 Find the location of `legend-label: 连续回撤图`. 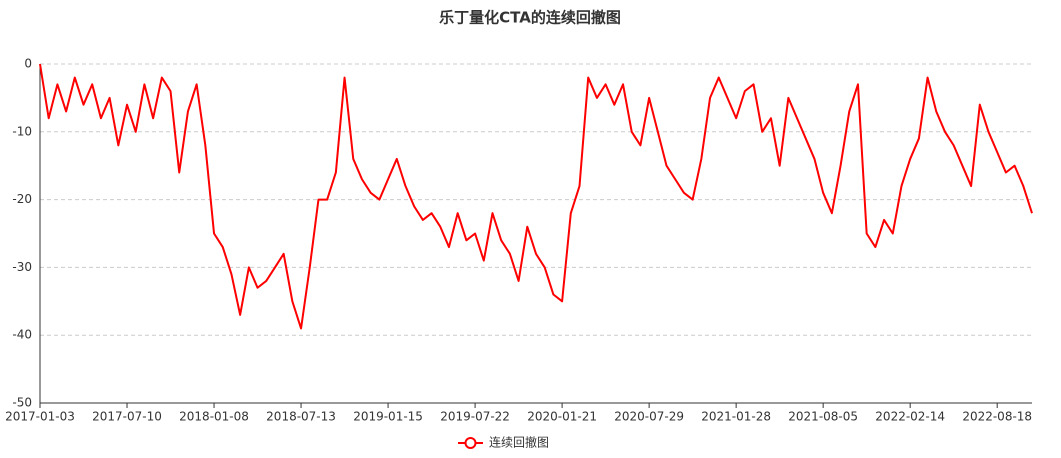

legend-label: 连续回撤图 is located at coordinates (519, 442).